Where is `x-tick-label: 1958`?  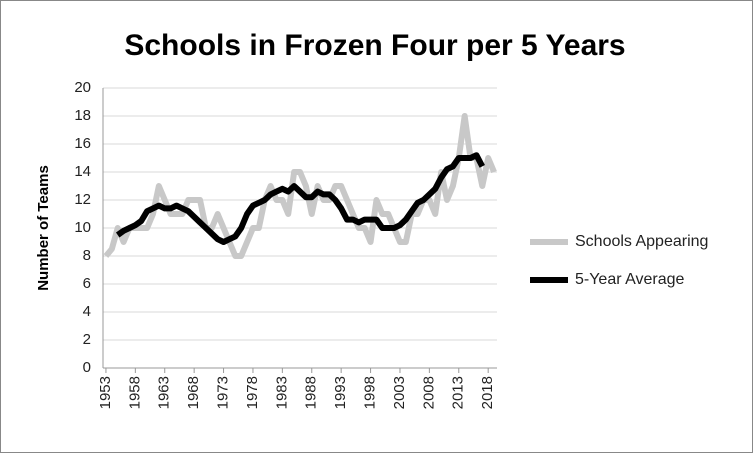 x-tick-label: 1958 is located at coordinates (134, 392).